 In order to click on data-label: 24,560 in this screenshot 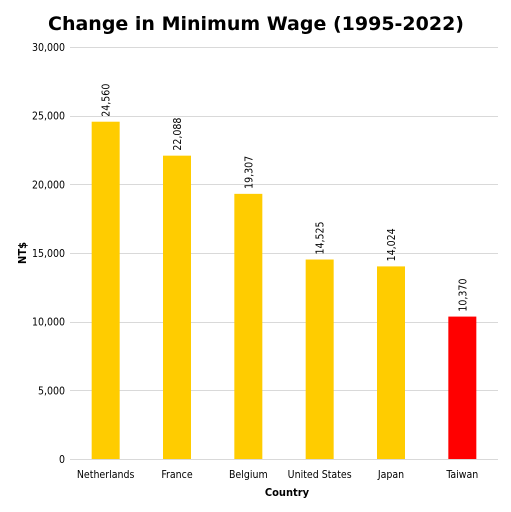, I will do `click(107, 100)`.